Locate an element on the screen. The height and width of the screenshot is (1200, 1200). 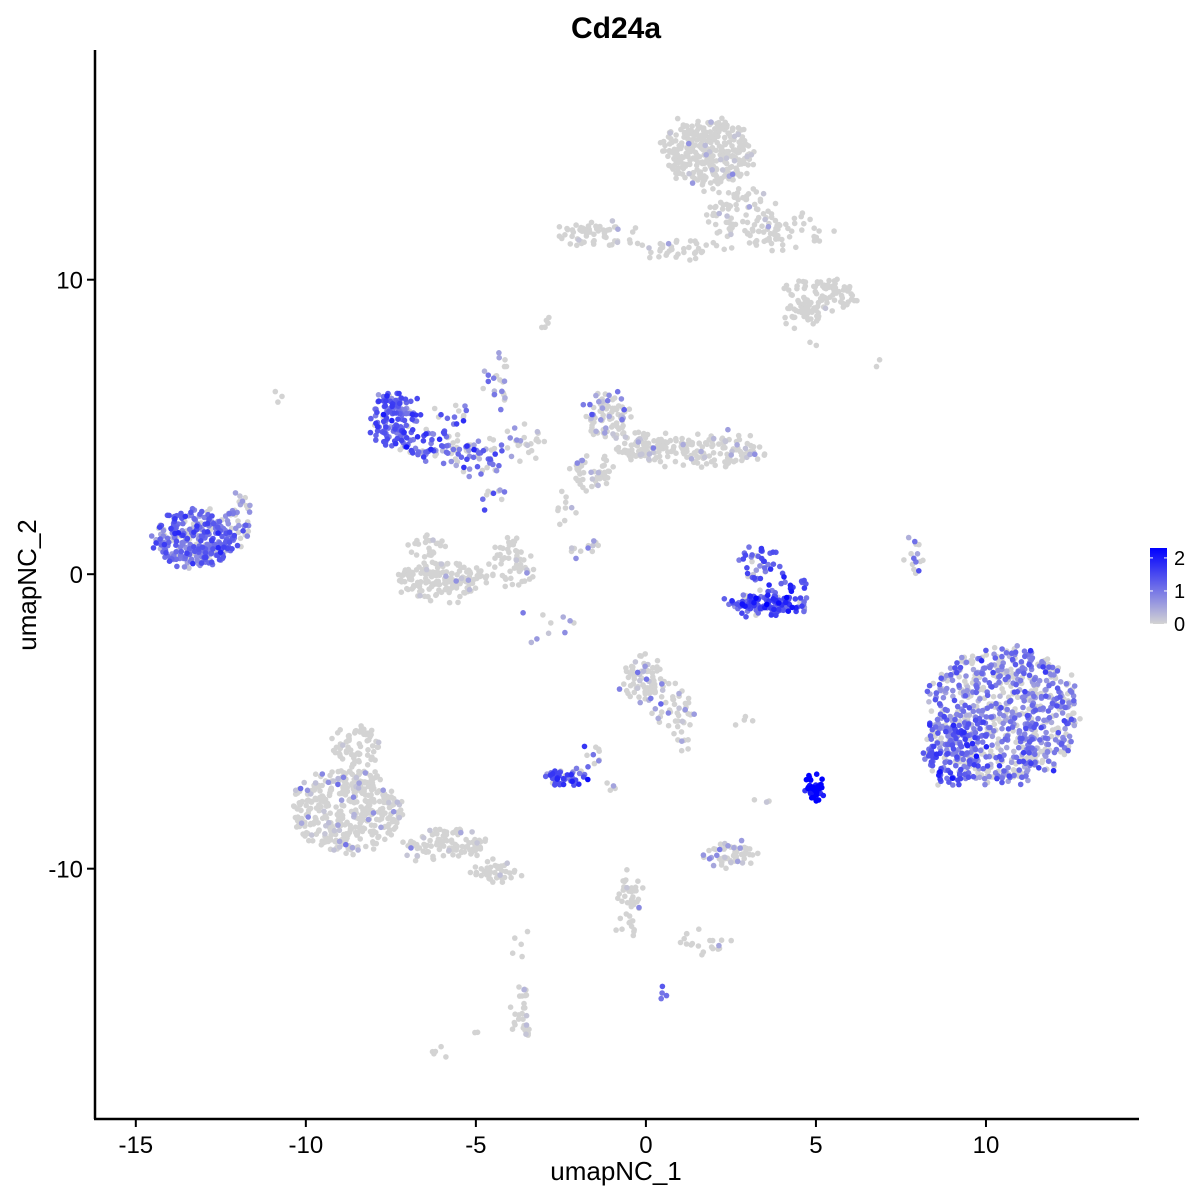
y-tick-label: 10 is located at coordinates (69, 281).